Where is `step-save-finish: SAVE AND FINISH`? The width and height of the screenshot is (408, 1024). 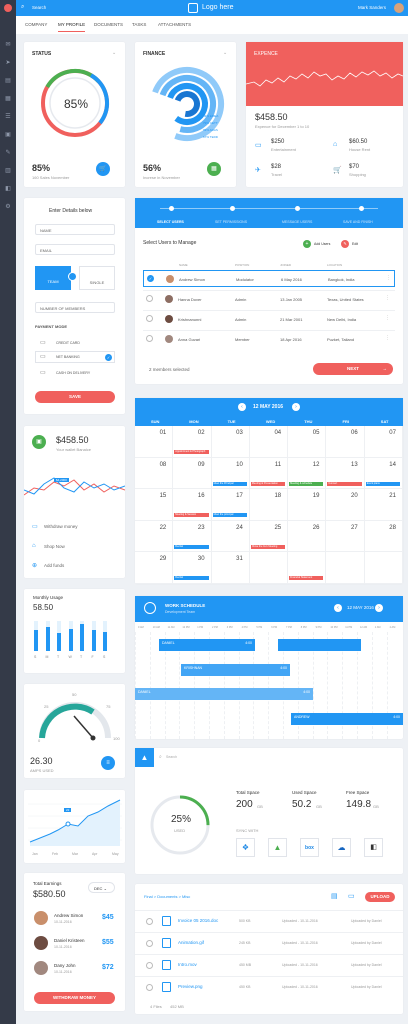 step-save-finish: SAVE AND FINISH is located at coordinates (358, 222).